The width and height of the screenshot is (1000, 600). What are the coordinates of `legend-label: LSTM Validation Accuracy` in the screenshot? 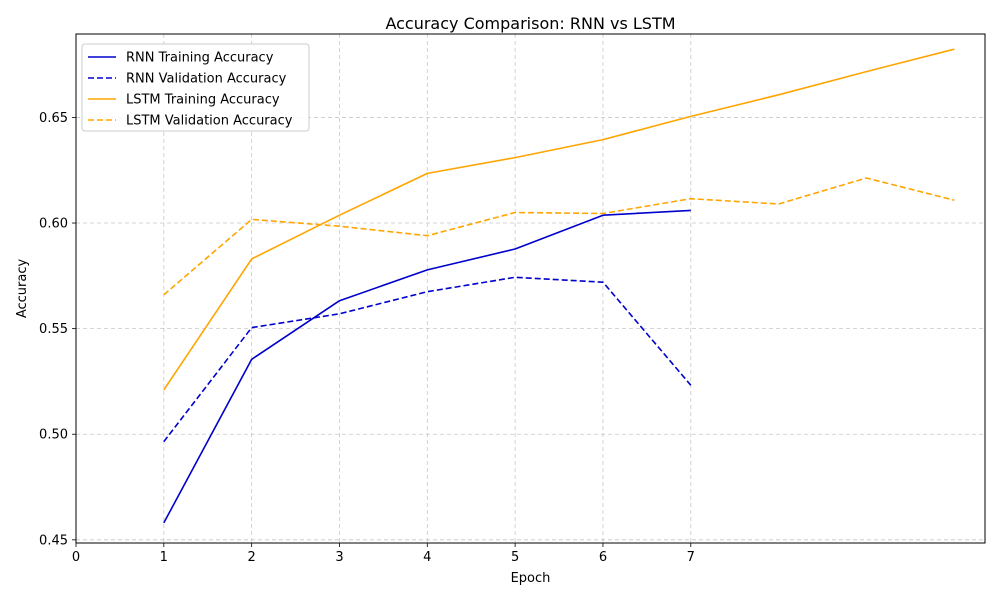 It's located at (209, 121).